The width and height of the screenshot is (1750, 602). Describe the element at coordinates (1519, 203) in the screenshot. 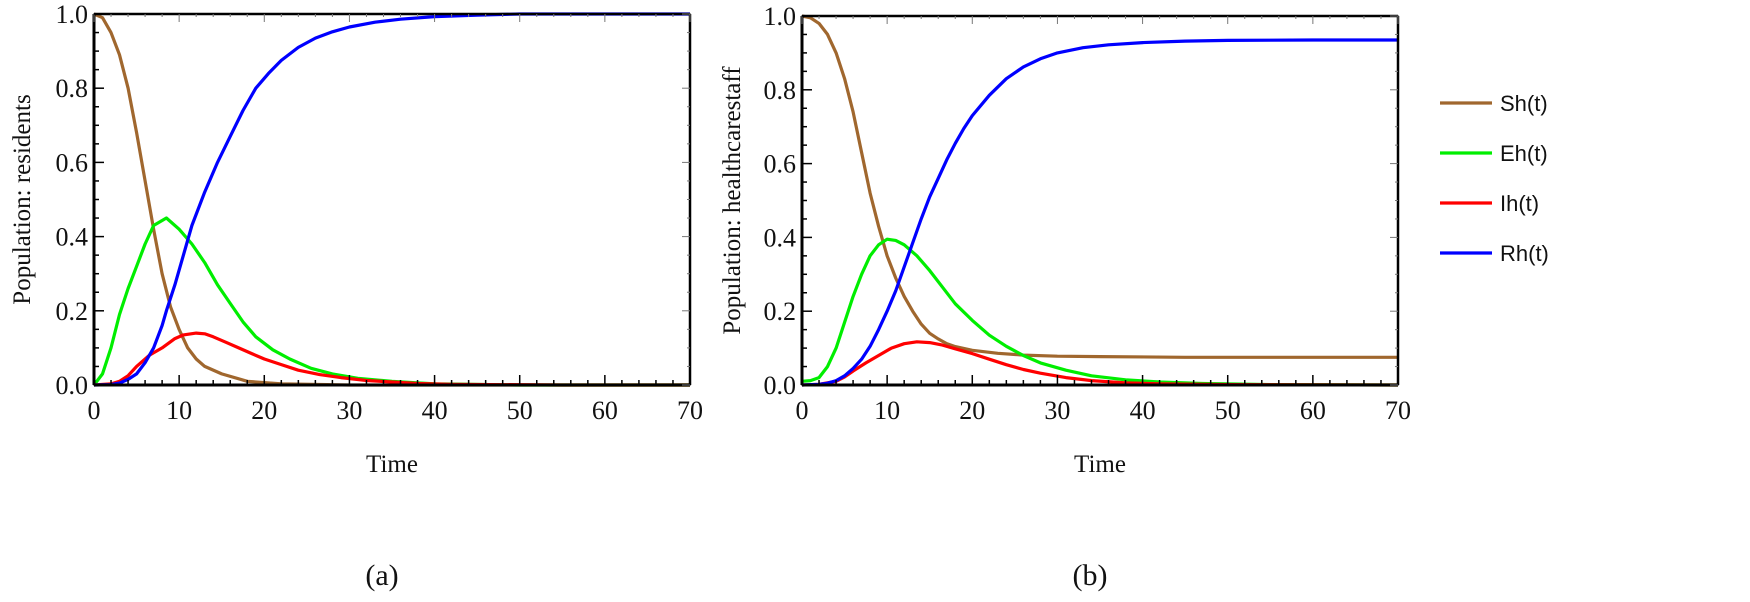

I see `legend-label: Ih(t)` at that location.